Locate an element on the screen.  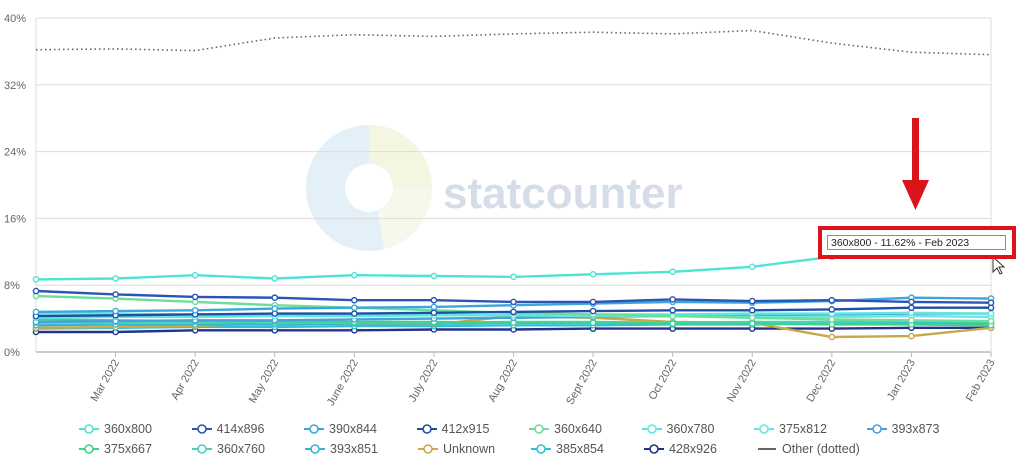
x-tick-label: Sept 2022 is located at coordinates (581, 382).